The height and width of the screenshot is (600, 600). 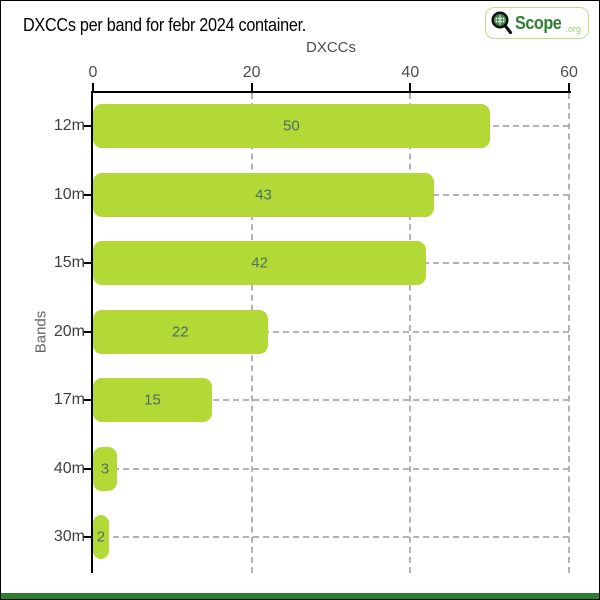 I want to click on chart-title: DXCCs per band for febr 2024 container., so click(x=165, y=25).